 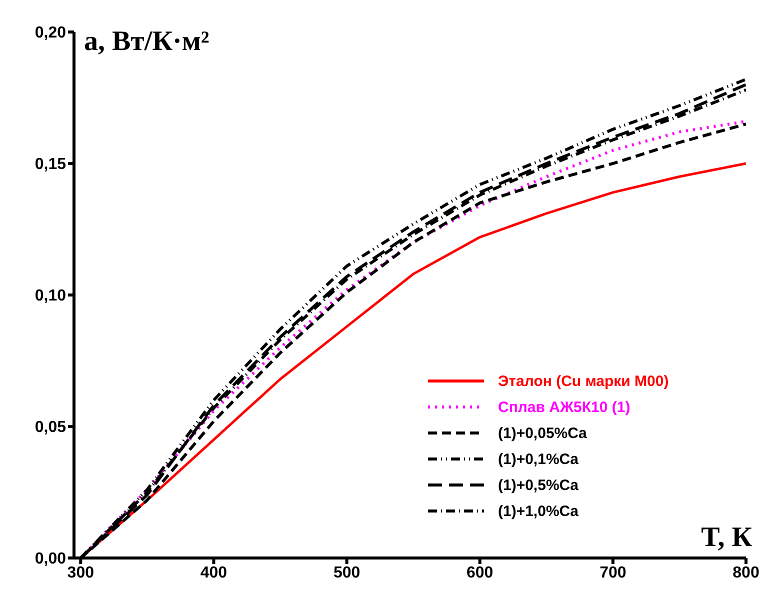 I want to click on x-tick-label: 500, so click(x=346, y=573).